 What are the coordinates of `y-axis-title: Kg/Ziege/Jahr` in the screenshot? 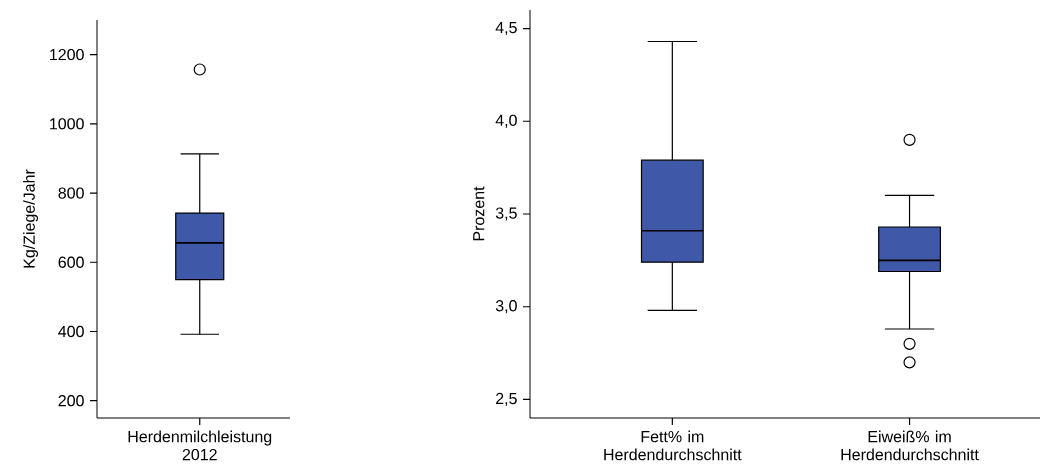 It's located at (31, 218).